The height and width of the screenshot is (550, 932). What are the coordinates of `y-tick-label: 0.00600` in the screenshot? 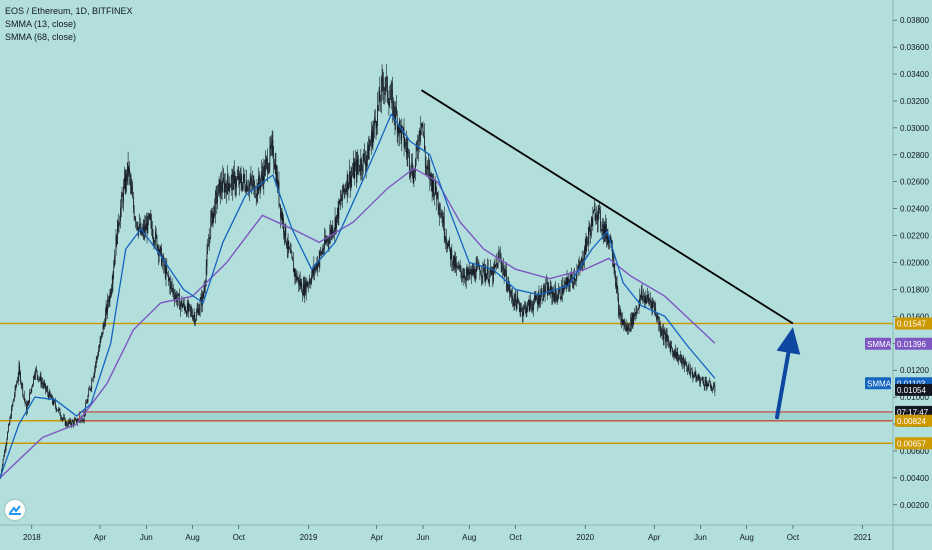 It's located at (914, 451).